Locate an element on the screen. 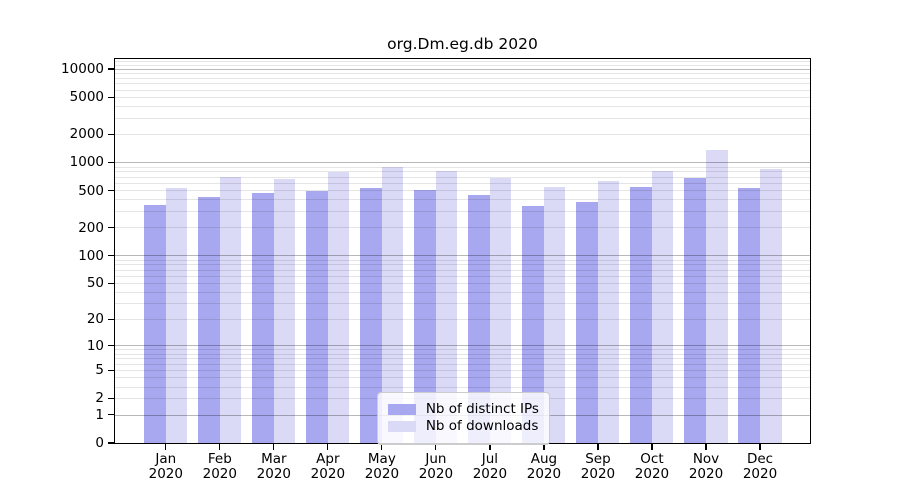  x-axis-tick-label: Feb 2020 is located at coordinates (219, 466).